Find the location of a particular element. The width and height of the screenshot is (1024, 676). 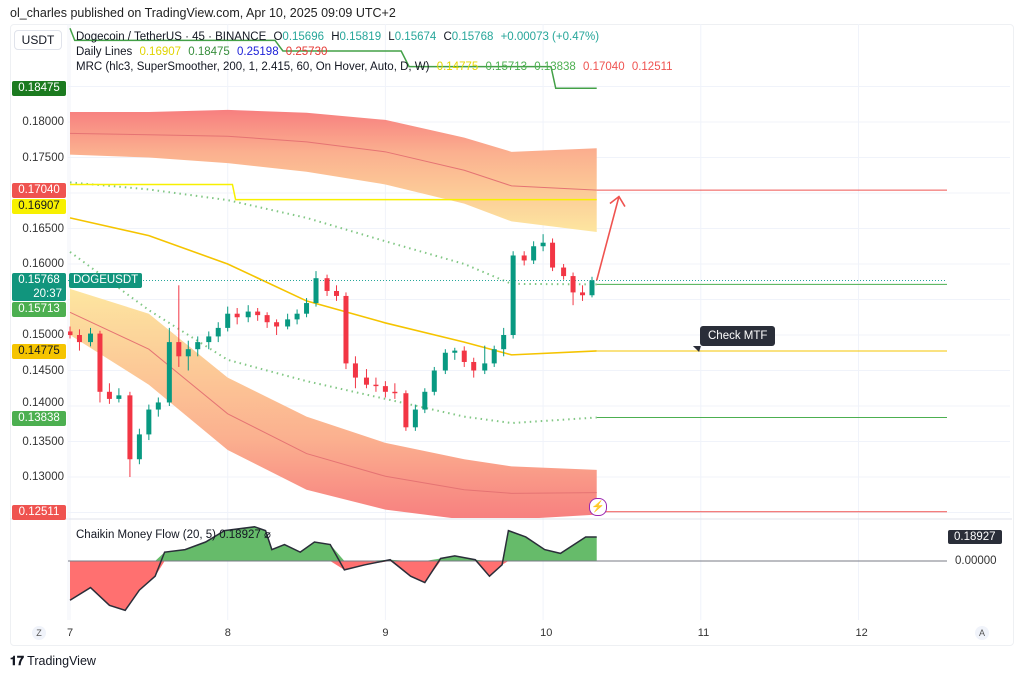

price-badge: 0.12511 is located at coordinates (39, 512).